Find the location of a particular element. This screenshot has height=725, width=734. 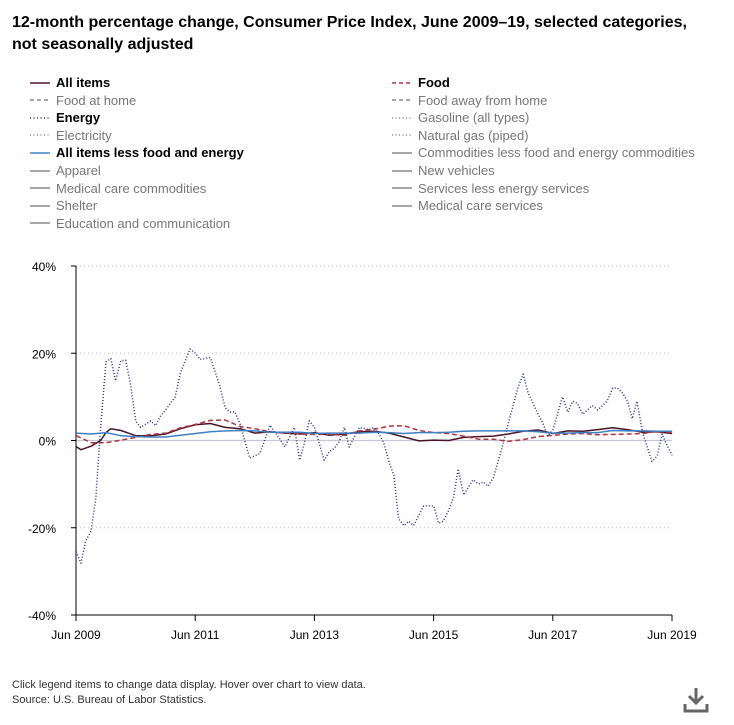

legend-label: All items less food and energy is located at coordinates (150, 153).